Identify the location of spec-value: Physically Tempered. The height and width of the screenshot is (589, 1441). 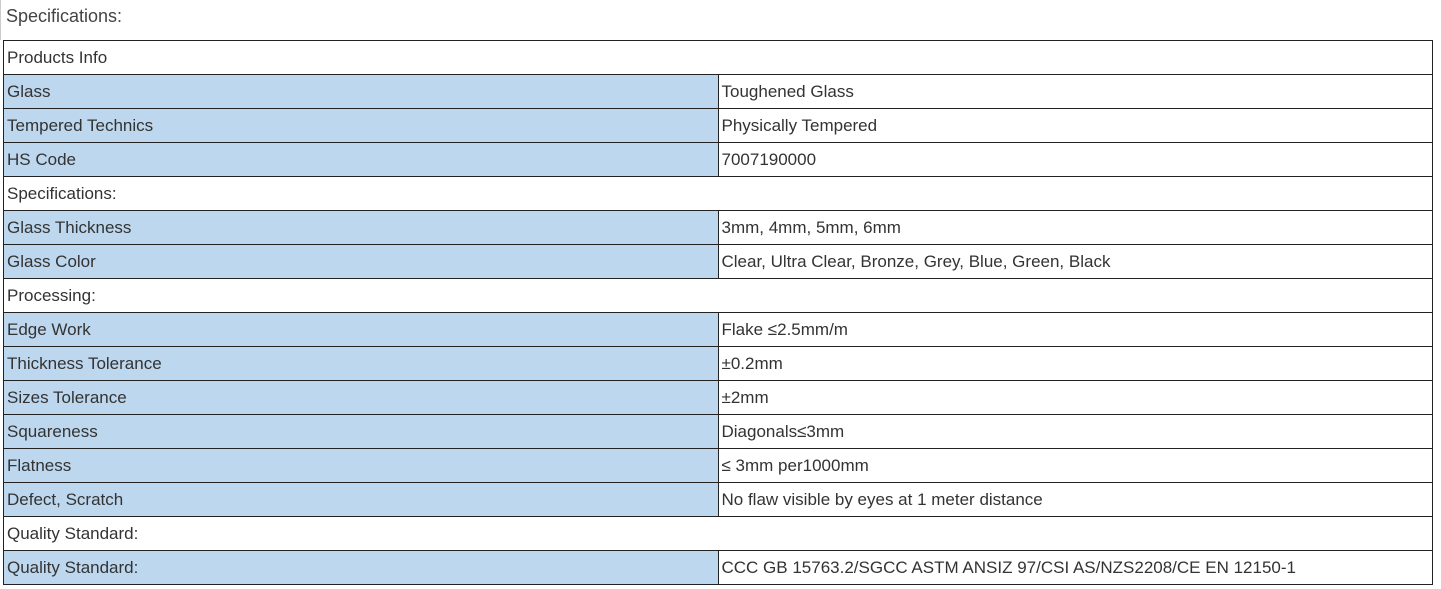
(1075, 125).